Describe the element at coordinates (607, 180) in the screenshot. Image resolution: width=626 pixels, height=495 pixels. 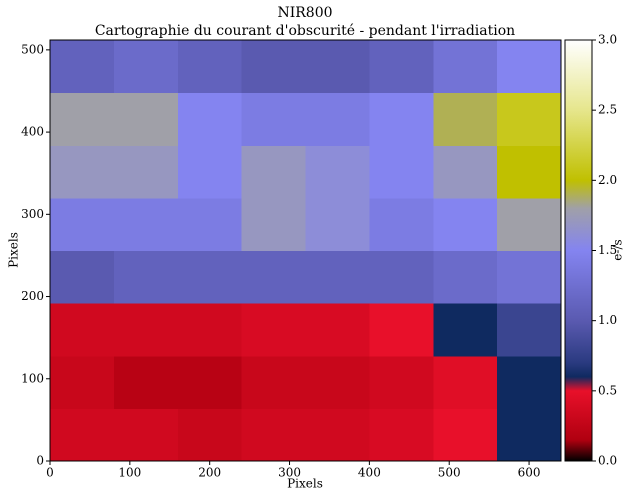
I see `colorbar-tick-label: 2.0` at that location.